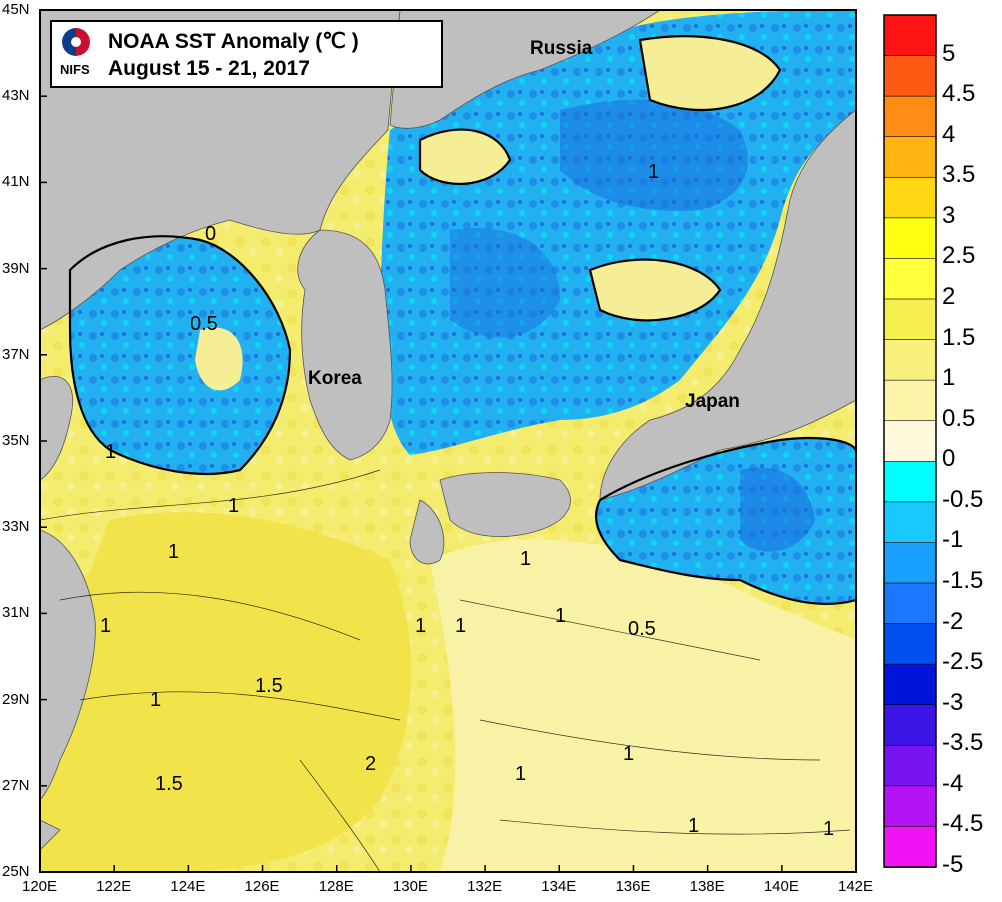 This screenshot has width=1002, height=902. I want to click on colorbar-label: 0.5, so click(959, 418).